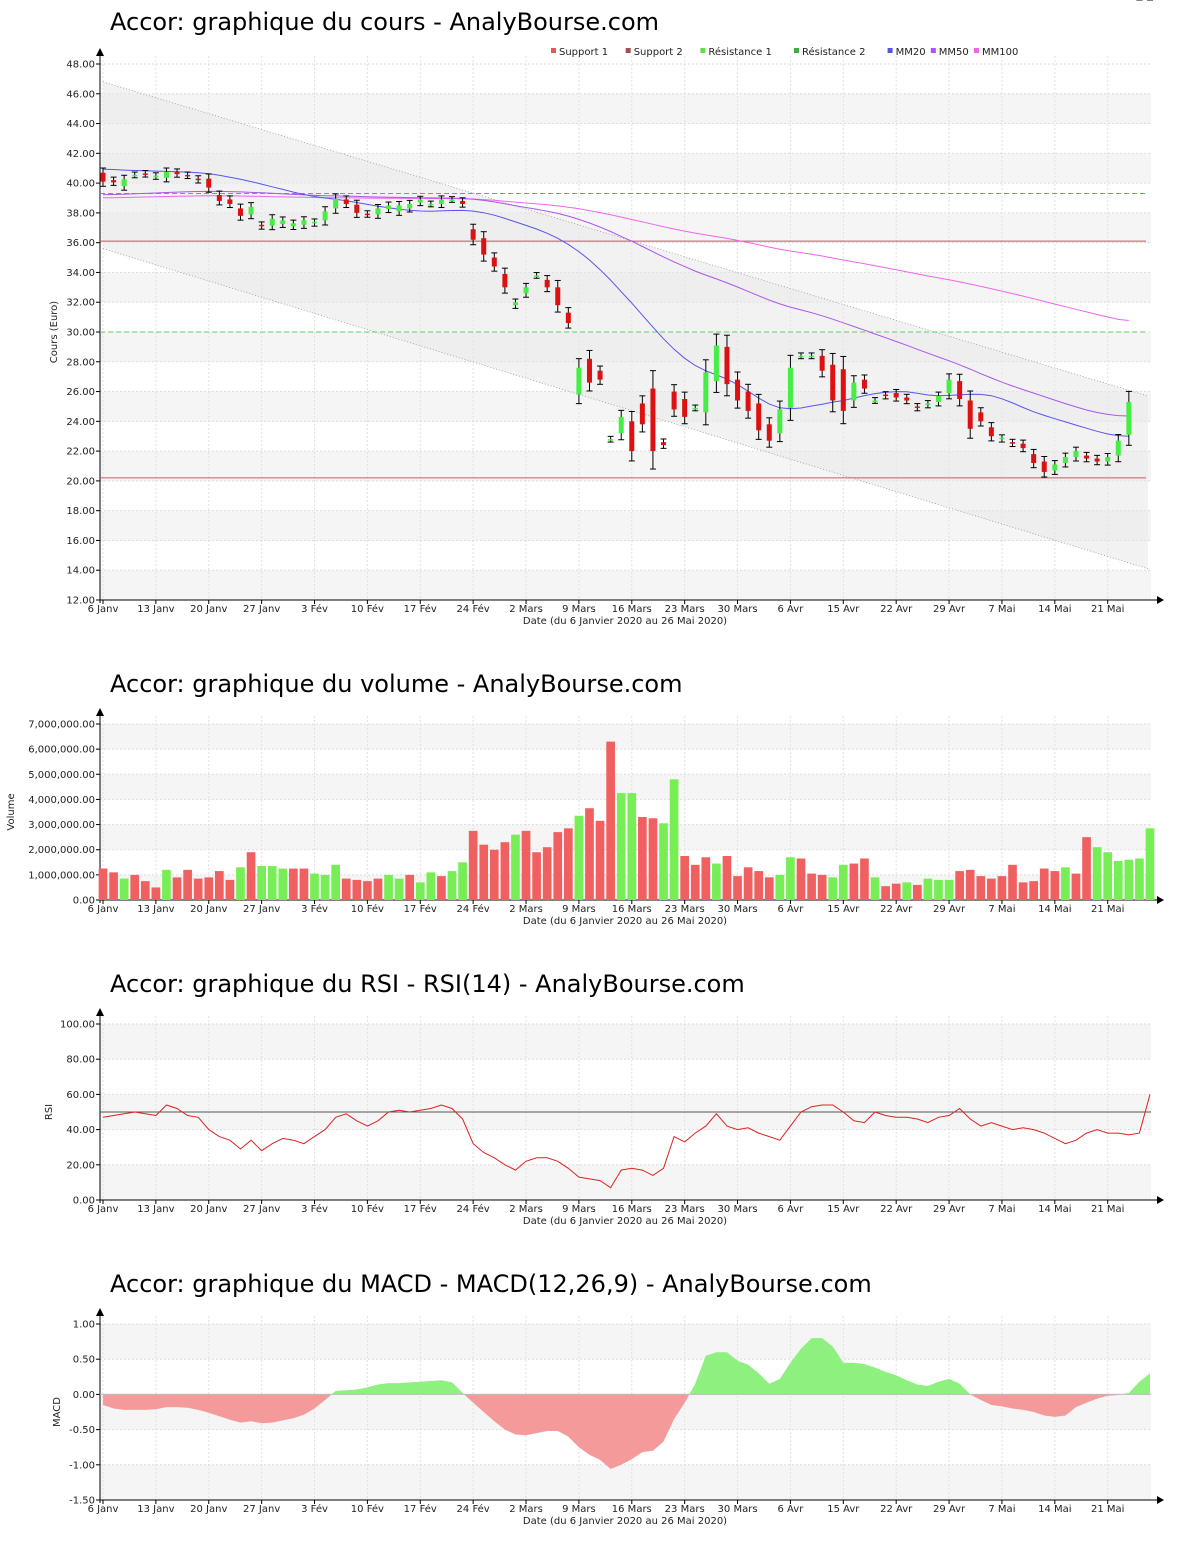  Describe the element at coordinates (80, 422) in the screenshot. I see `price-ytick-label: 24.00` at that location.